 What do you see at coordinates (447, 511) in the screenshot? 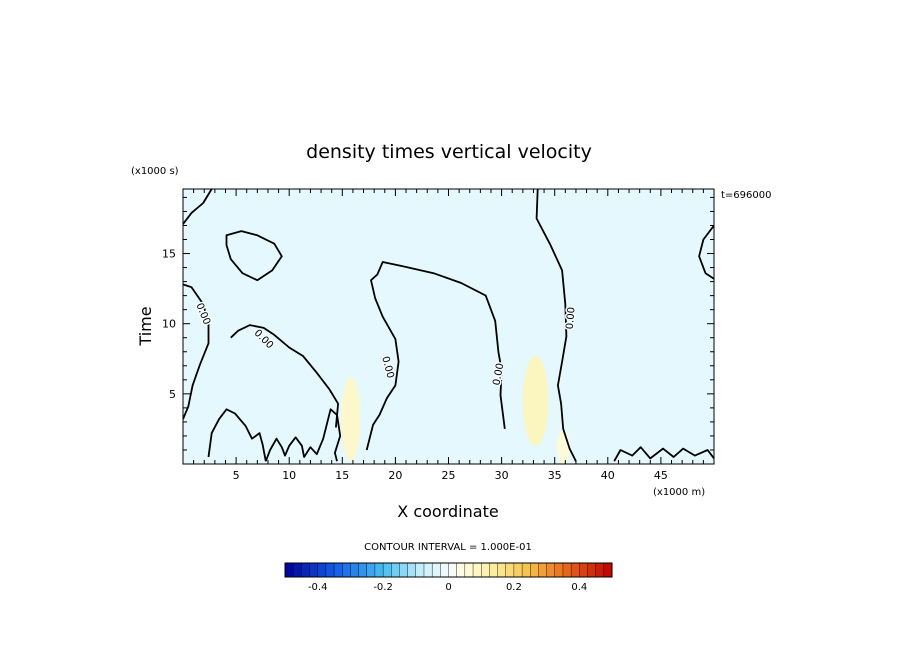
I see `x-axis-label: X coordinate` at bounding box center [447, 511].